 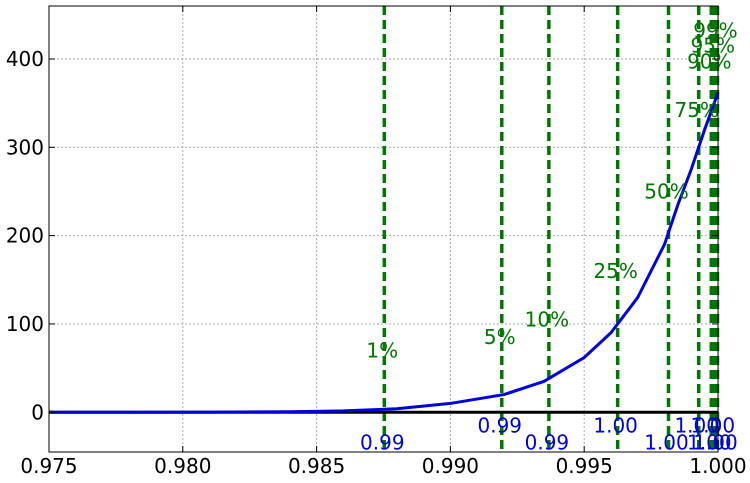 I want to click on x-tick-label: 1.000, so click(x=717, y=466).